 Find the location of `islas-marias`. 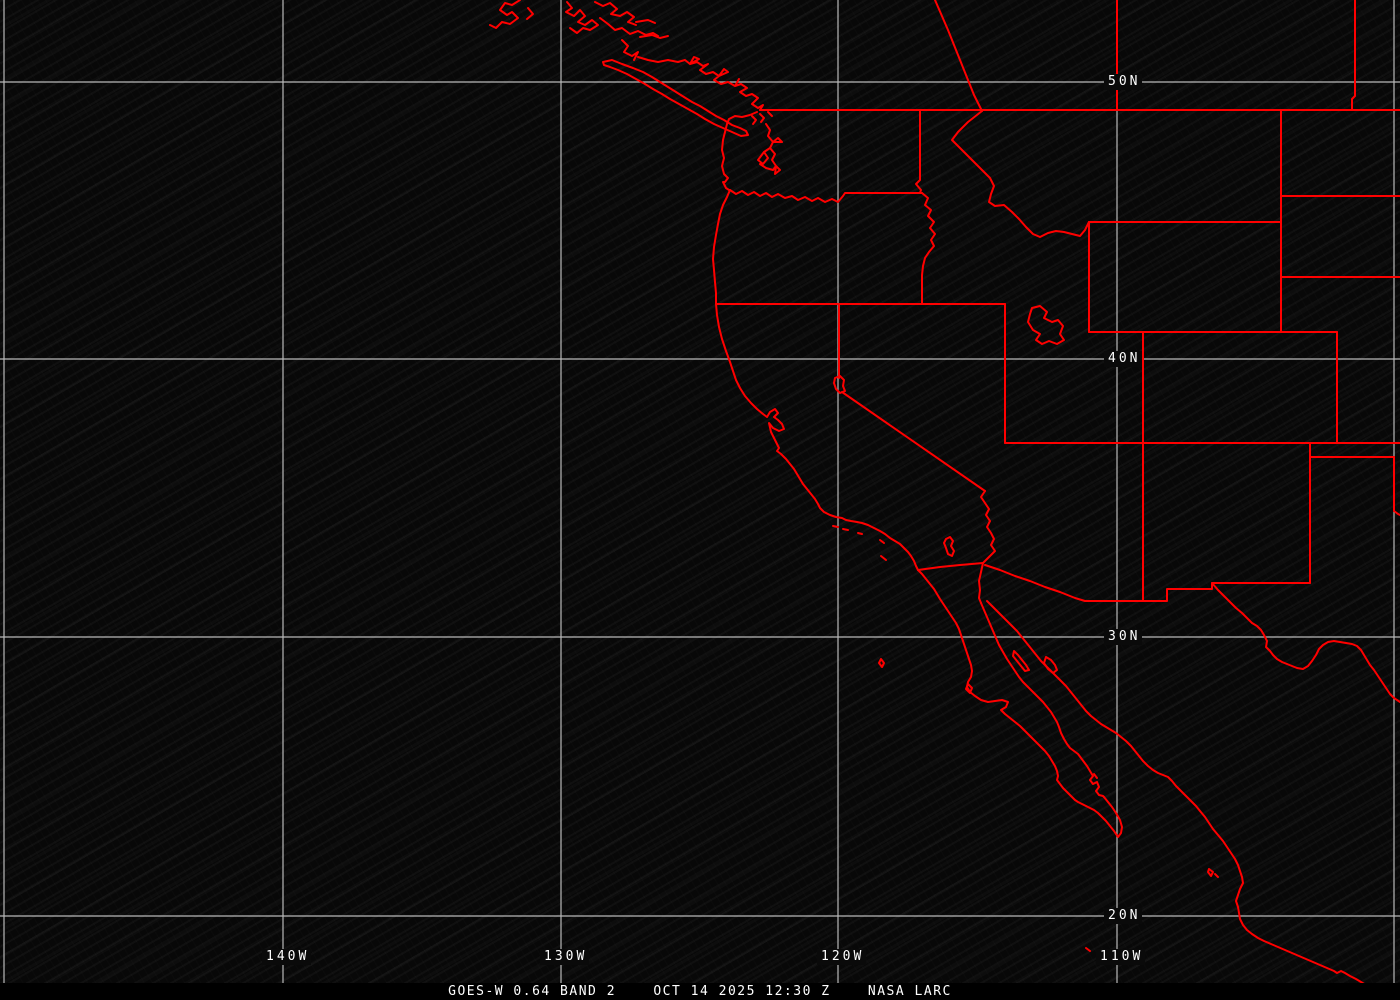

islas-marias is located at coordinates (1210, 872).